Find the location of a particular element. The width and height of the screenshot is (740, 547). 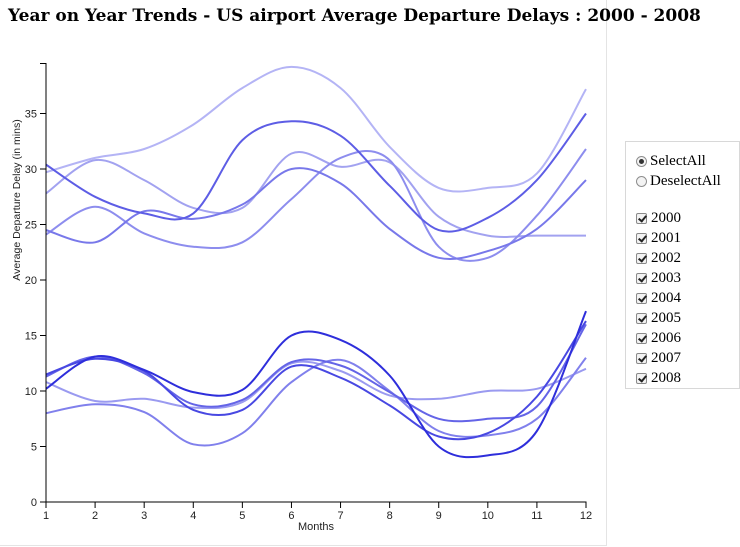

x-tick-label: 5 is located at coordinates (242, 516).